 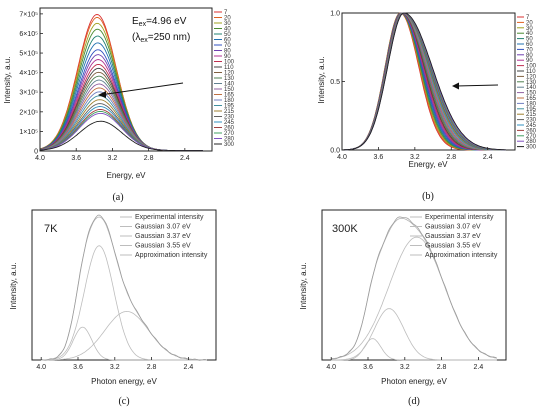 I want to click on legend-label: 280, so click(x=531, y=142).